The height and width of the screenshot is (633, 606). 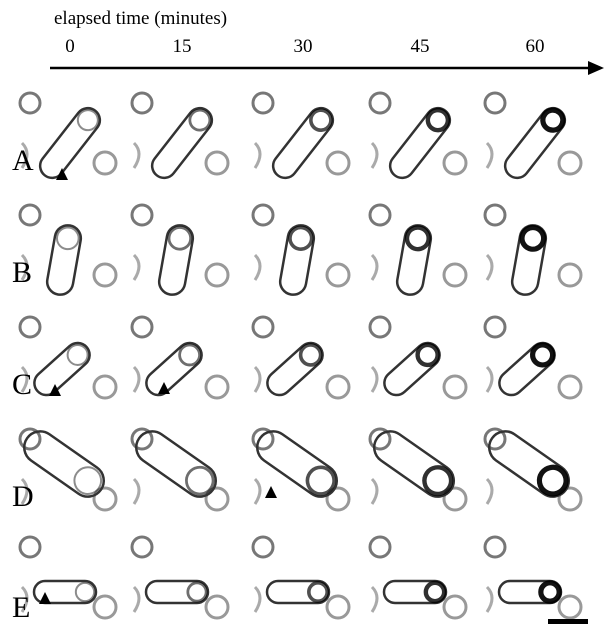 I want to click on time-label: 60, so click(x=535, y=46).